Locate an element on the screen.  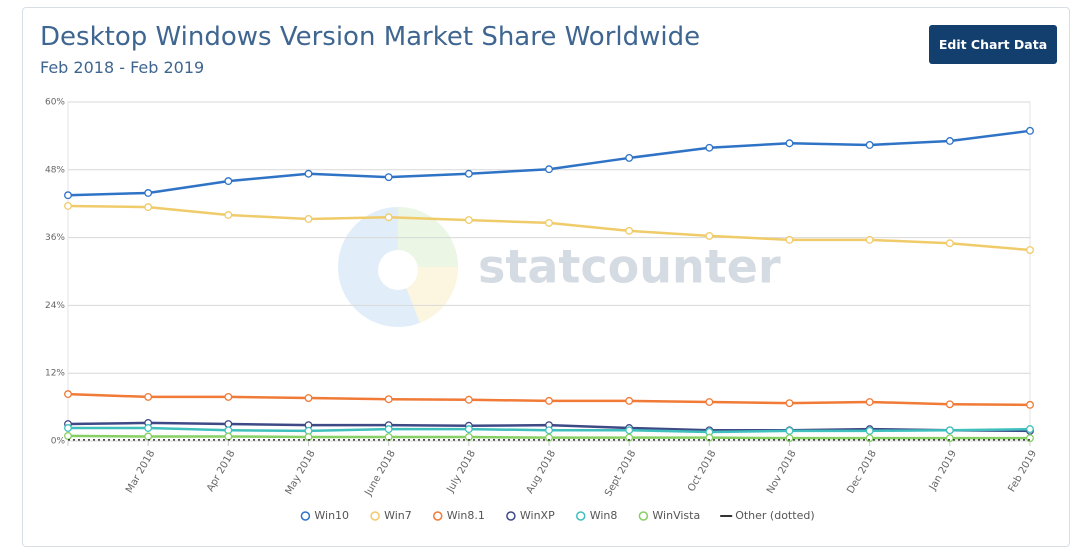
legend-label: Win10 is located at coordinates (331, 515).